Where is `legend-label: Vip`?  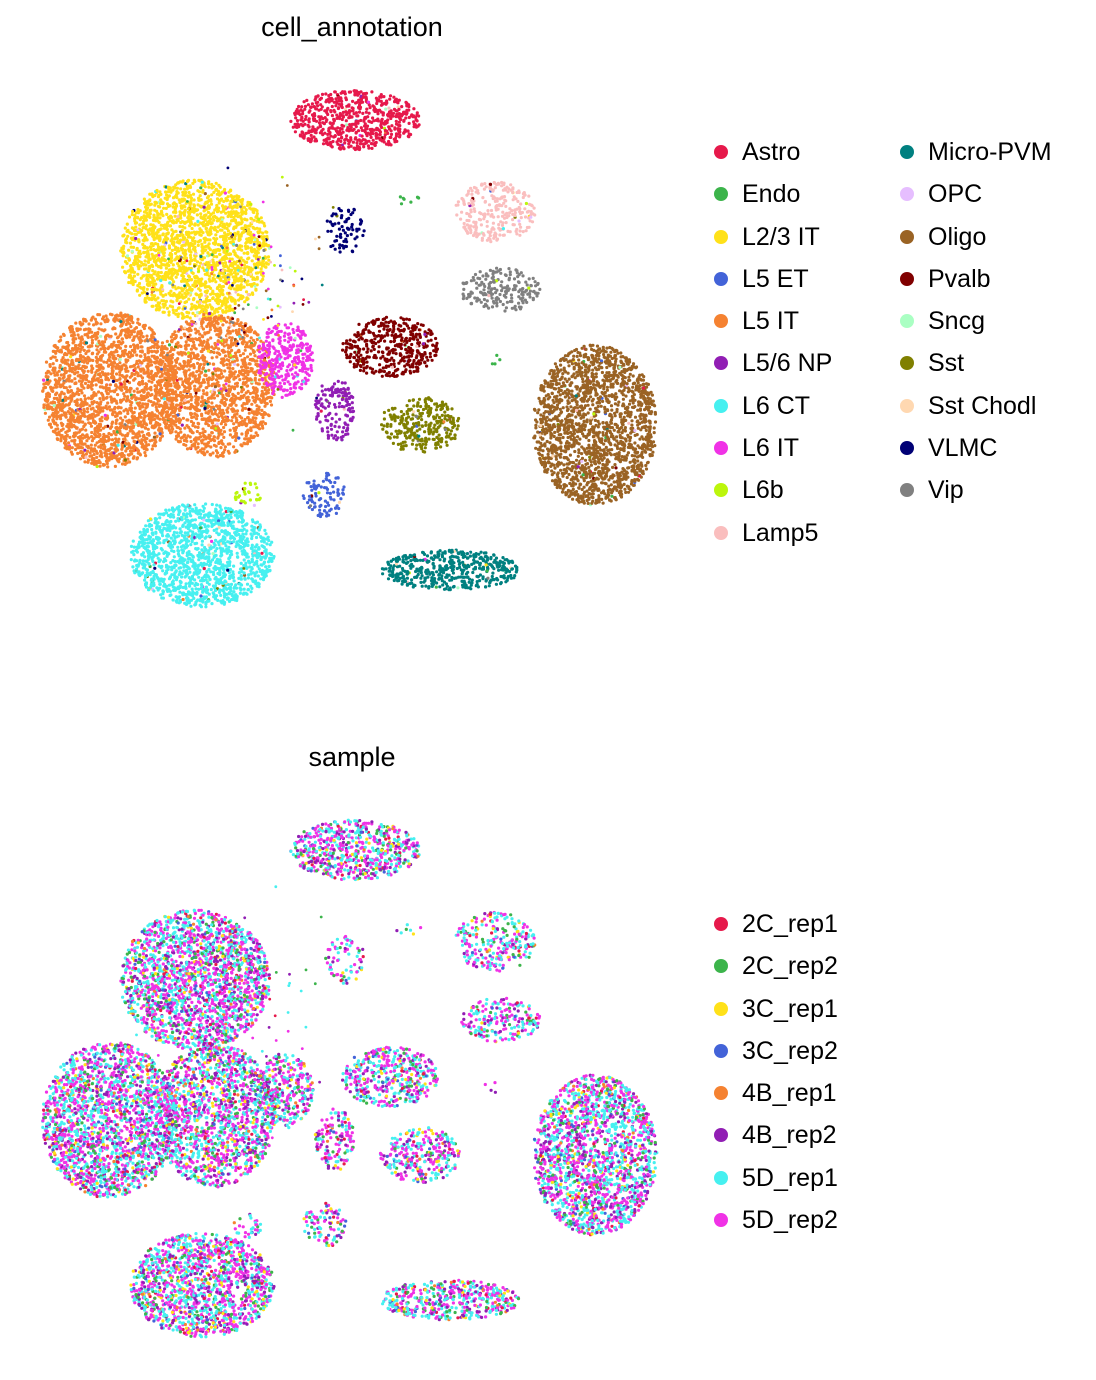 legend-label: Vip is located at coordinates (946, 490).